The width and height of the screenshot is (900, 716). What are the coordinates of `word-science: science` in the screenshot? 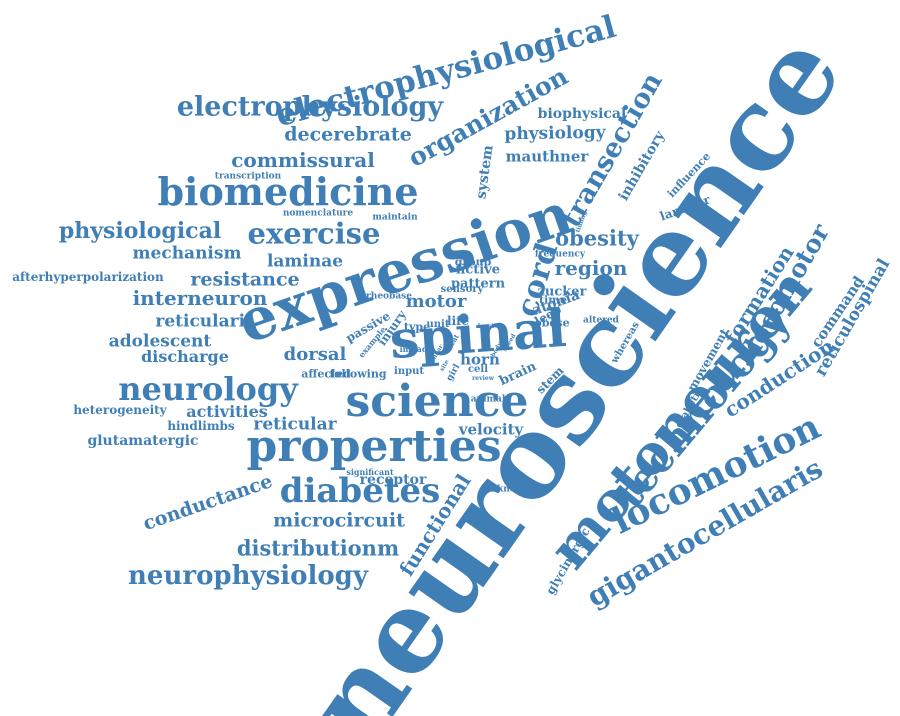 It's located at (437, 401).